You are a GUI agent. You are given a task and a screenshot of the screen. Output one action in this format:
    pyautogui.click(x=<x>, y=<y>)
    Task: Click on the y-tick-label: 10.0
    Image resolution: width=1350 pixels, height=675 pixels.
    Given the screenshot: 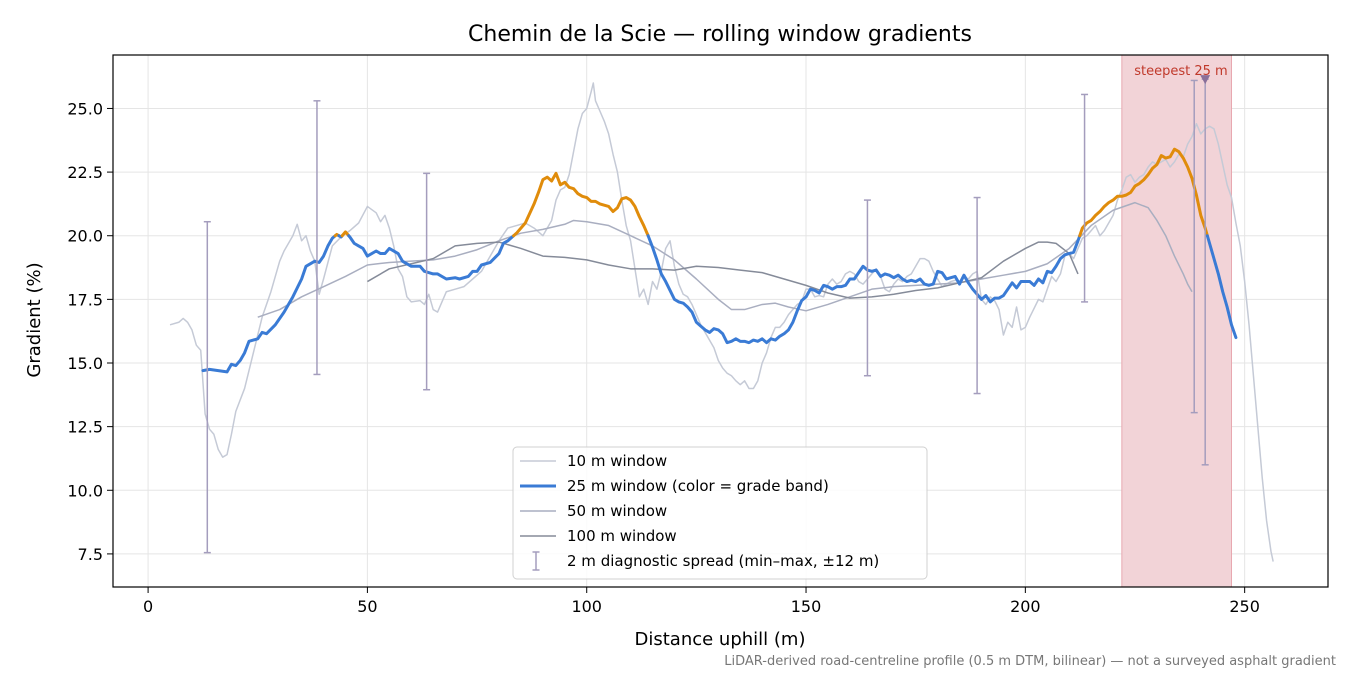 What is the action you would take?
    pyautogui.click(x=85, y=490)
    